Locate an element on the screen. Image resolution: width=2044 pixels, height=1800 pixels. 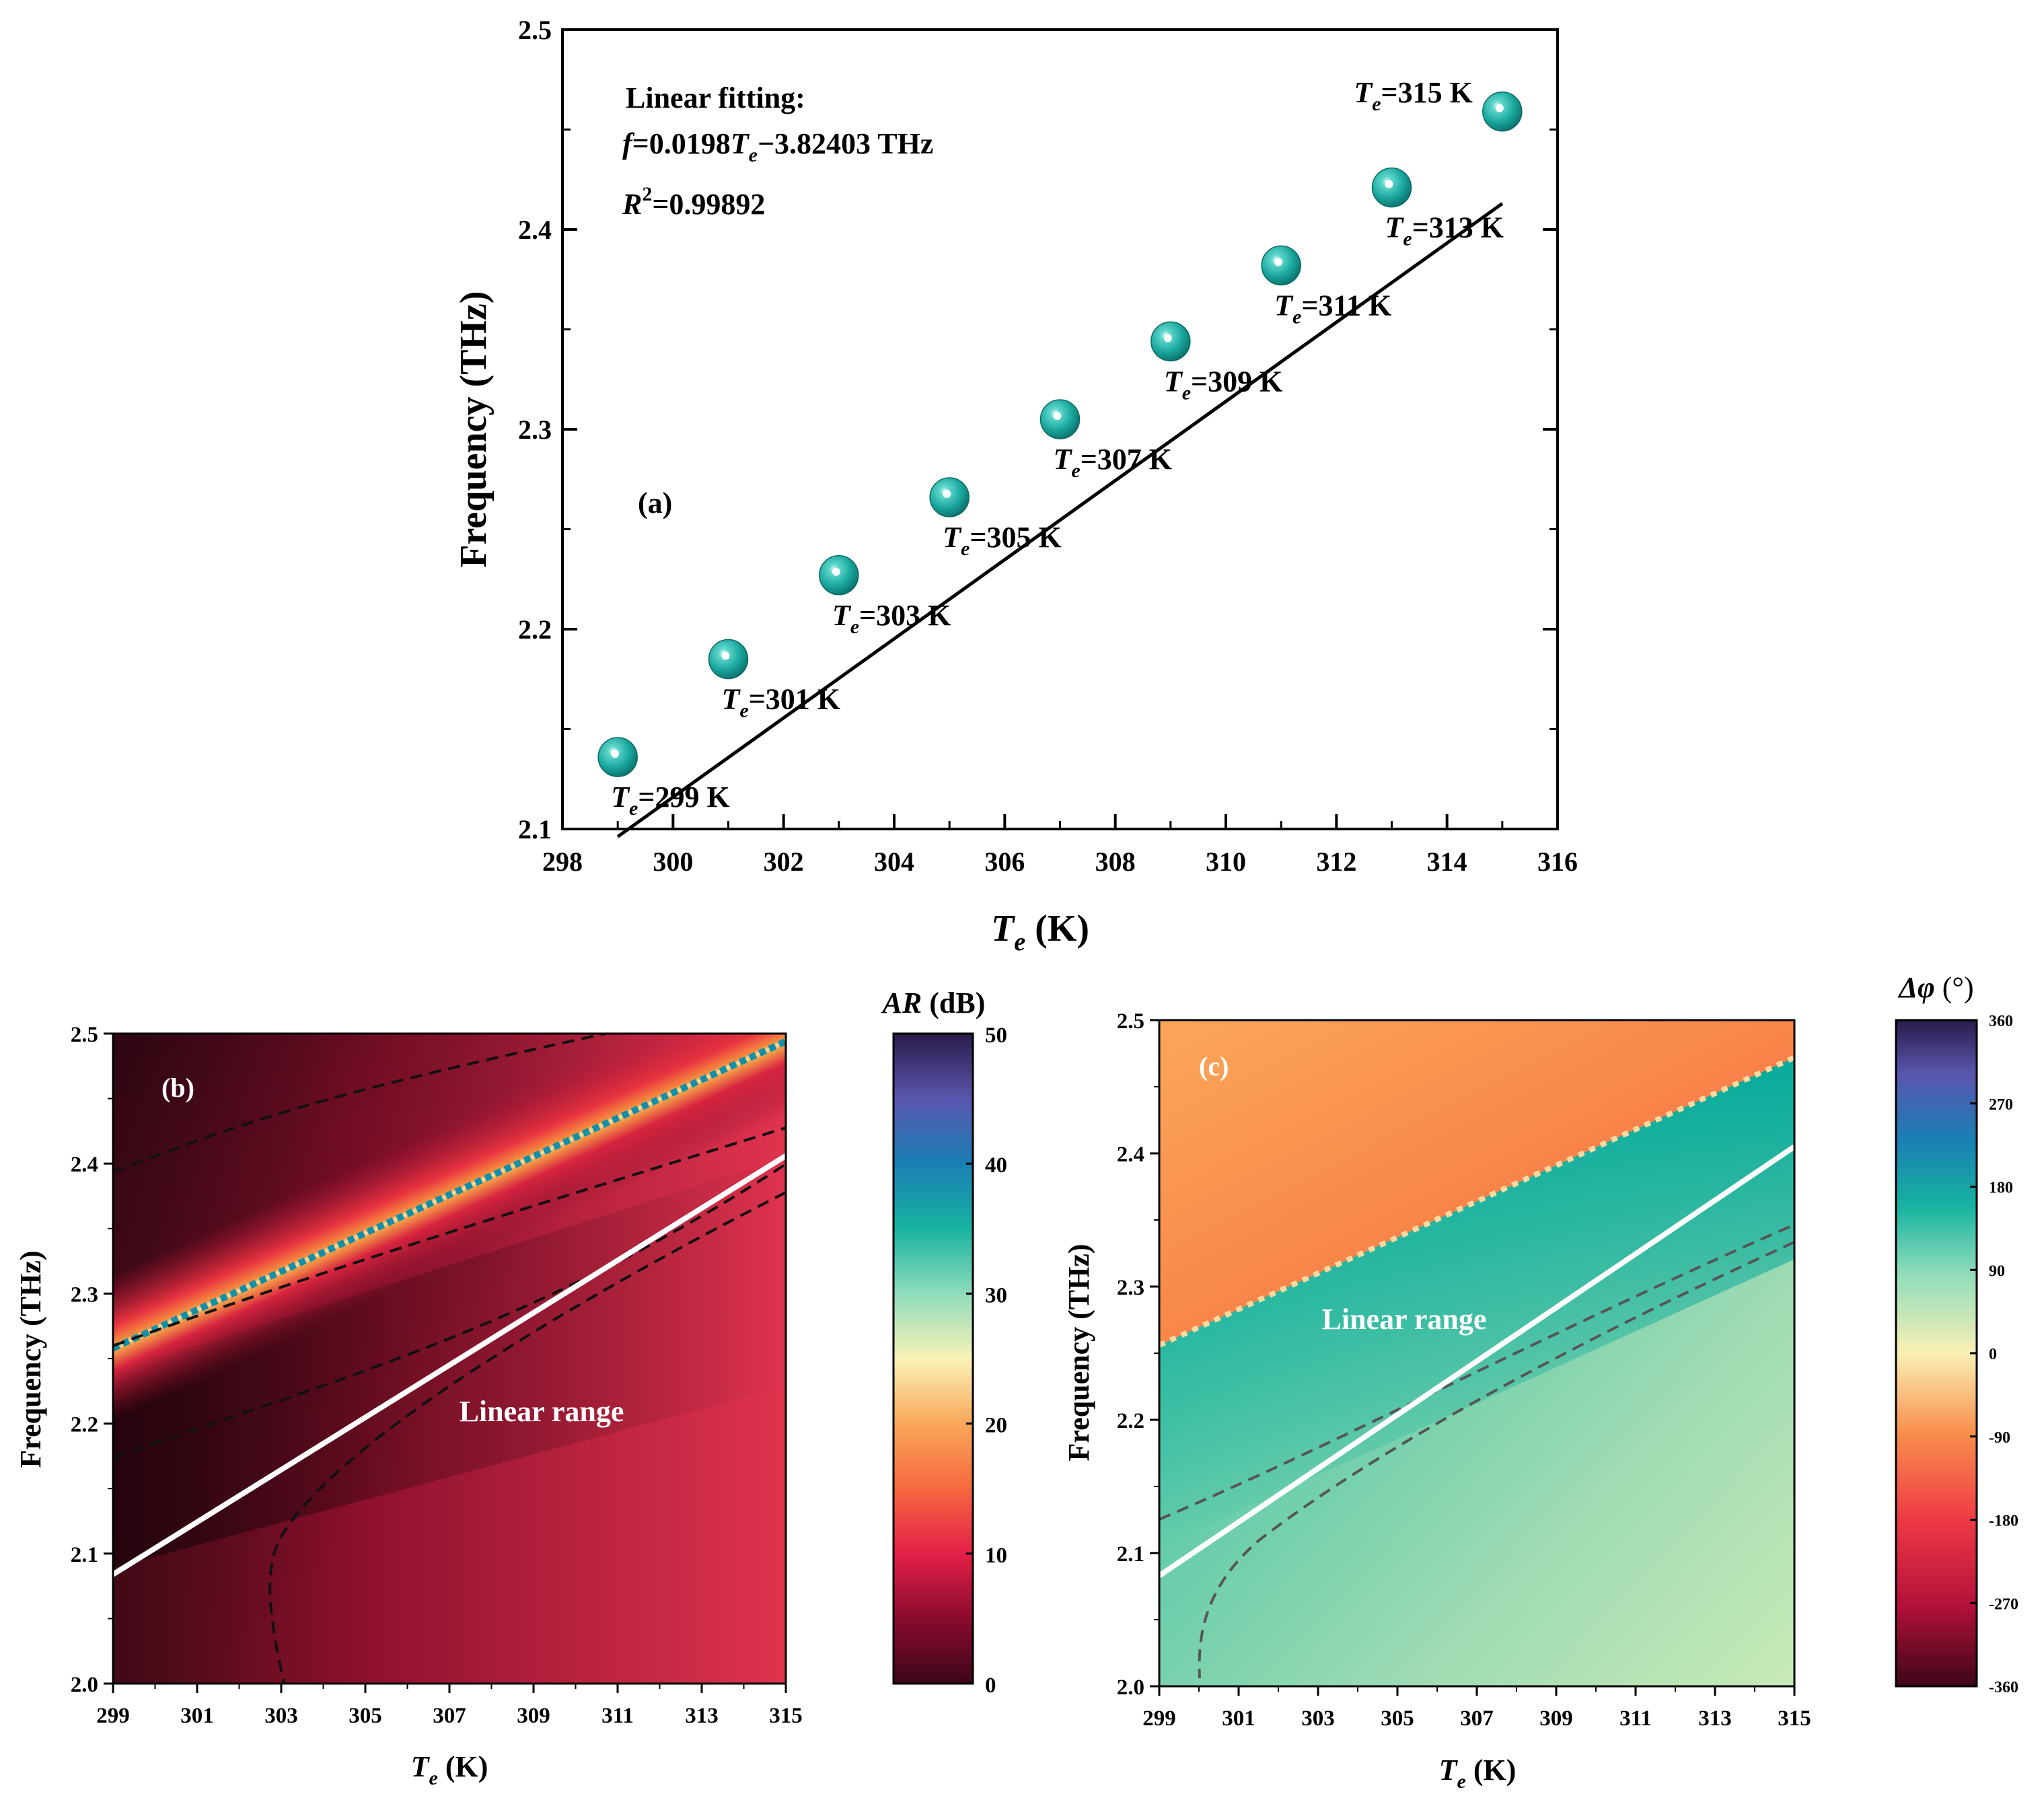
b-colorbar is located at coordinates (933, 1358).